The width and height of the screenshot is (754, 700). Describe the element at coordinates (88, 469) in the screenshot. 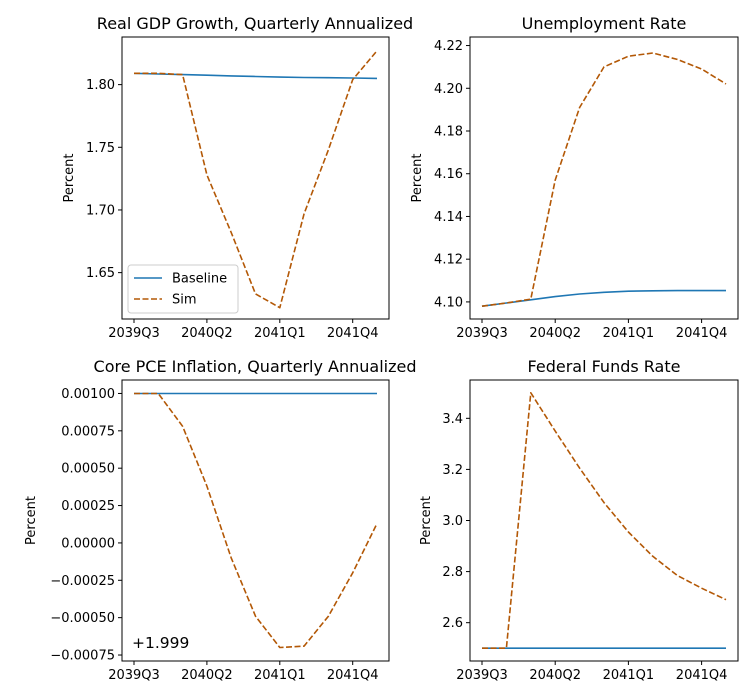

I see `y-tick-label: 0.00050` at that location.